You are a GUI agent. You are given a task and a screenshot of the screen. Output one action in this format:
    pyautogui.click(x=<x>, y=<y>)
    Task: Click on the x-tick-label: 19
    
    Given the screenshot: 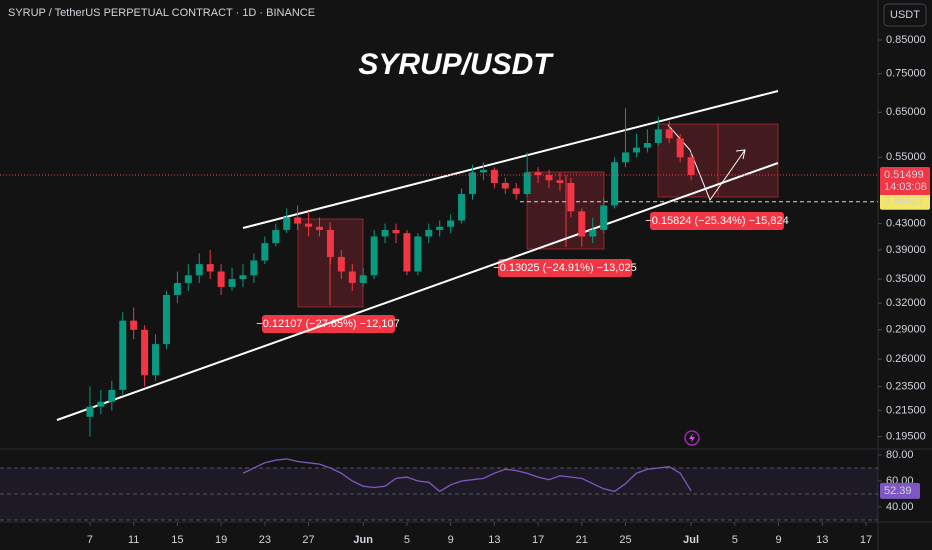 What is the action you would take?
    pyautogui.click(x=221, y=540)
    